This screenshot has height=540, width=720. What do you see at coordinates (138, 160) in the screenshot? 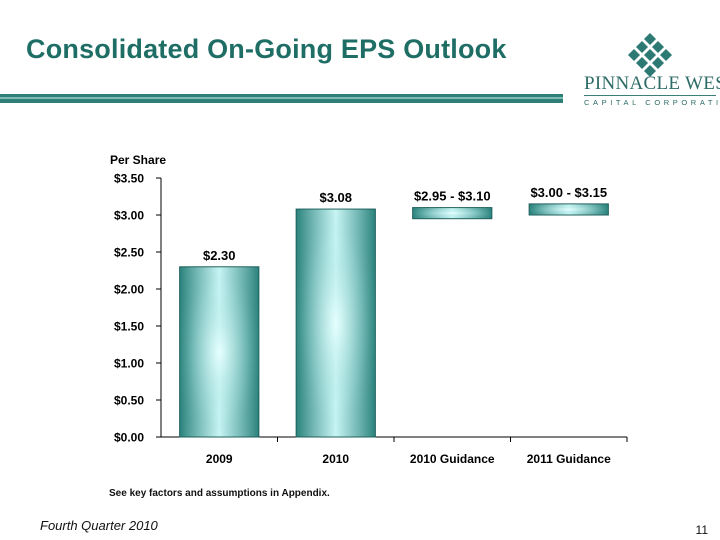
I see `y-axis-label: Per Share` at bounding box center [138, 160].